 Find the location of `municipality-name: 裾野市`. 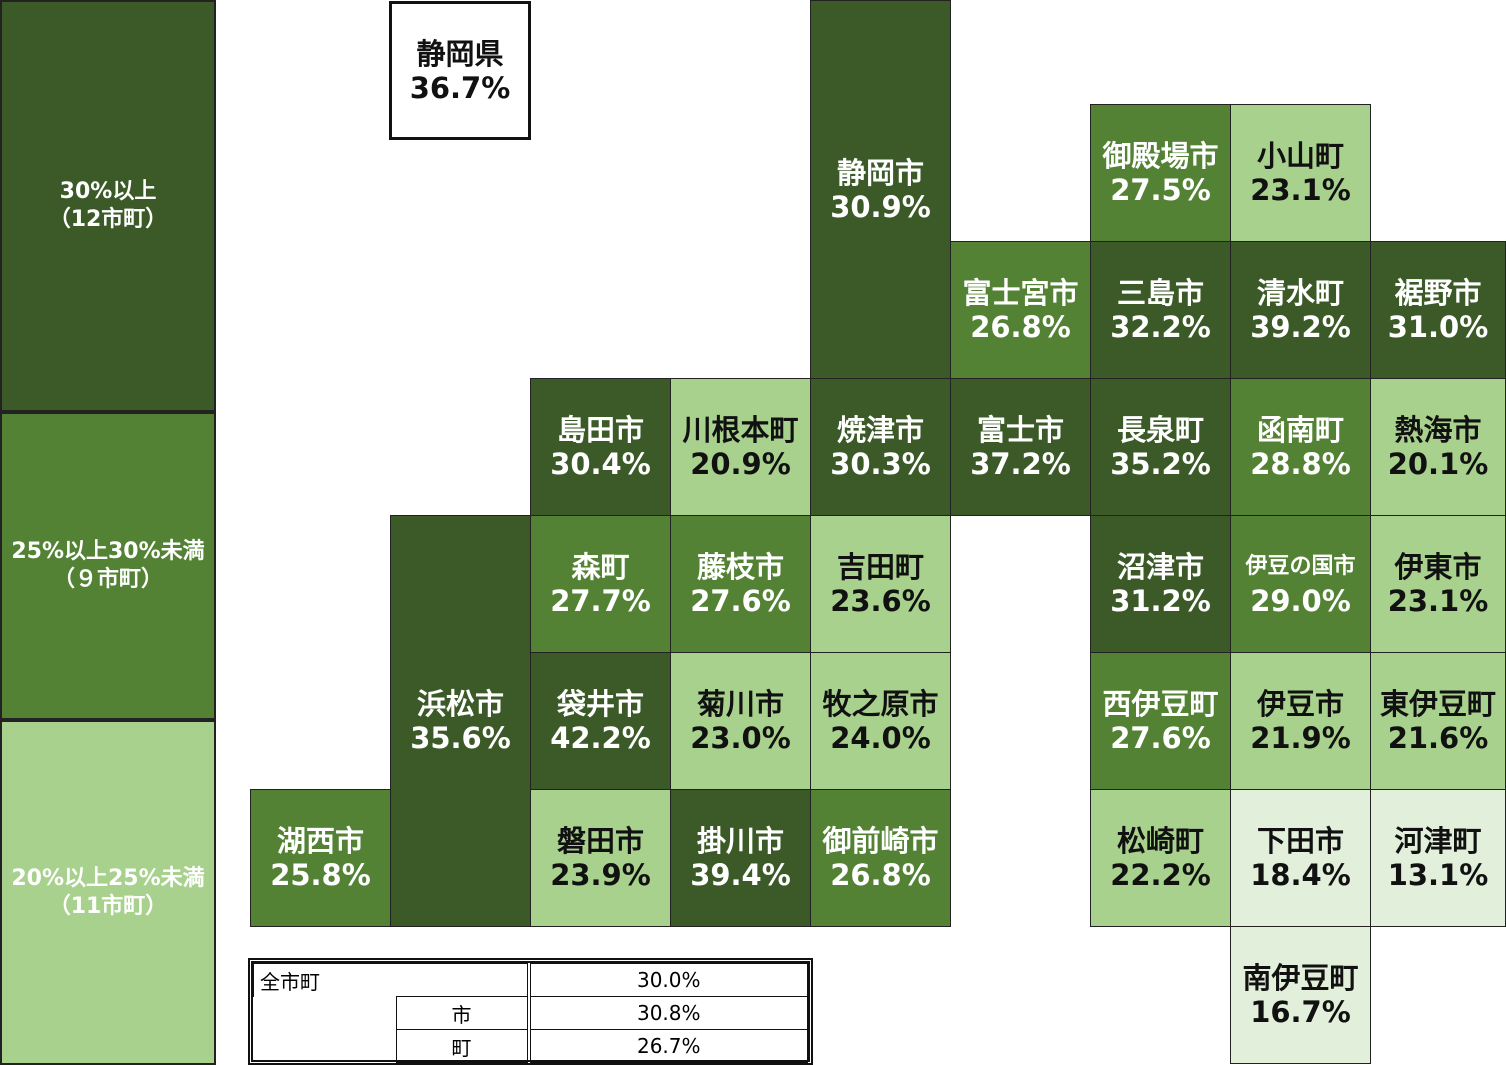

municipality-name: 裾野市 is located at coordinates (1438, 293).